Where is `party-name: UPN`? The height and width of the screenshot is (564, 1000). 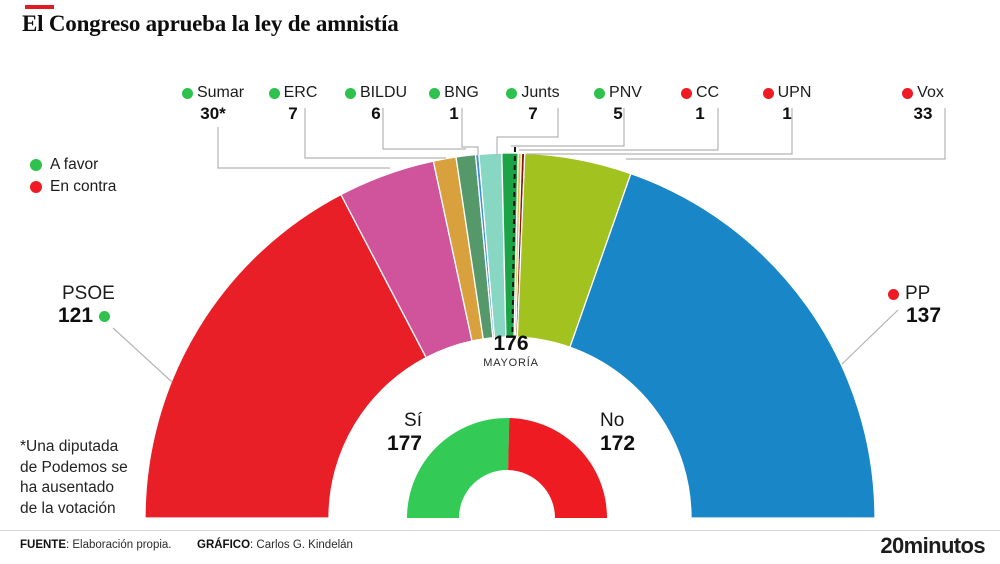 party-name: UPN is located at coordinates (794, 92).